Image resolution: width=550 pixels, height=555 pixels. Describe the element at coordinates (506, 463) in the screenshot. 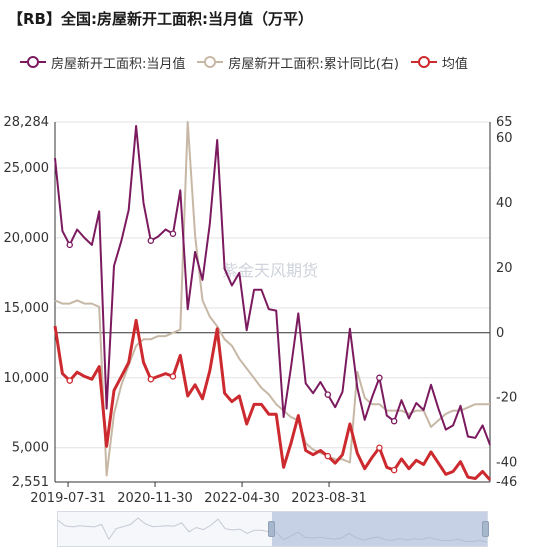

I see `y-right-tick-label: -40` at that location.